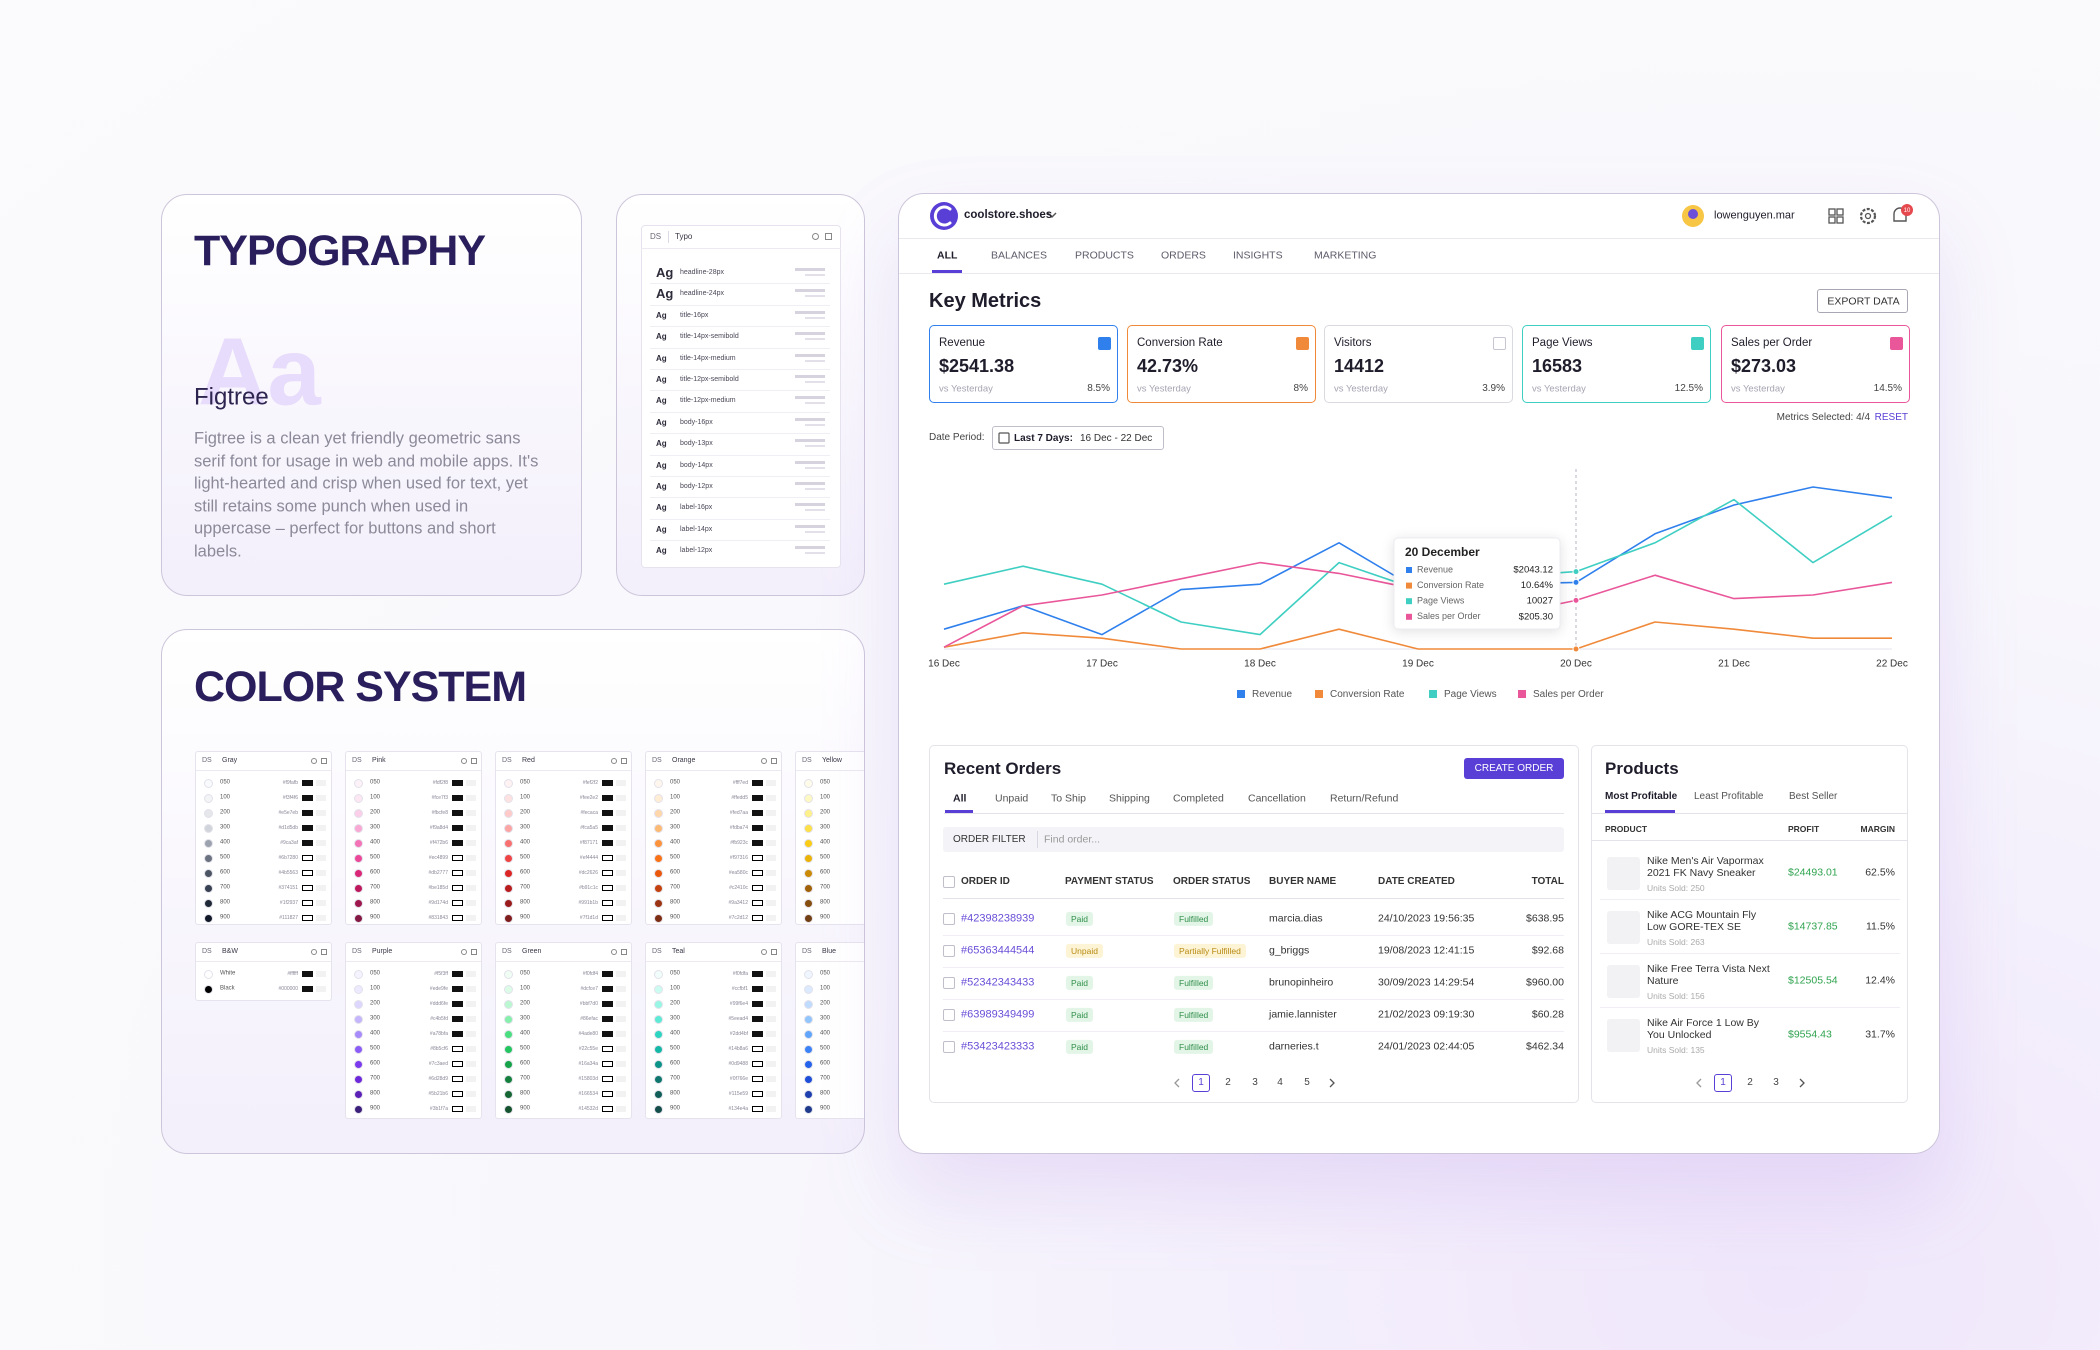 This screenshot has height=1350, width=2100. Describe the element at coordinates (1280, 1082) in the screenshot. I see `page-number: 4` at that location.